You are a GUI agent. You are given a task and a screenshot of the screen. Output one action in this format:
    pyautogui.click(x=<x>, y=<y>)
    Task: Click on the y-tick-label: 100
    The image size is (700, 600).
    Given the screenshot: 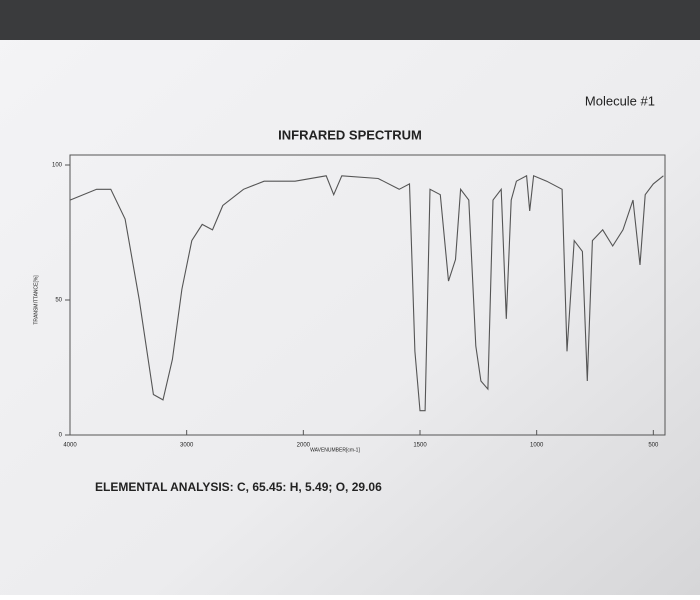 What is the action you would take?
    pyautogui.click(x=57, y=166)
    